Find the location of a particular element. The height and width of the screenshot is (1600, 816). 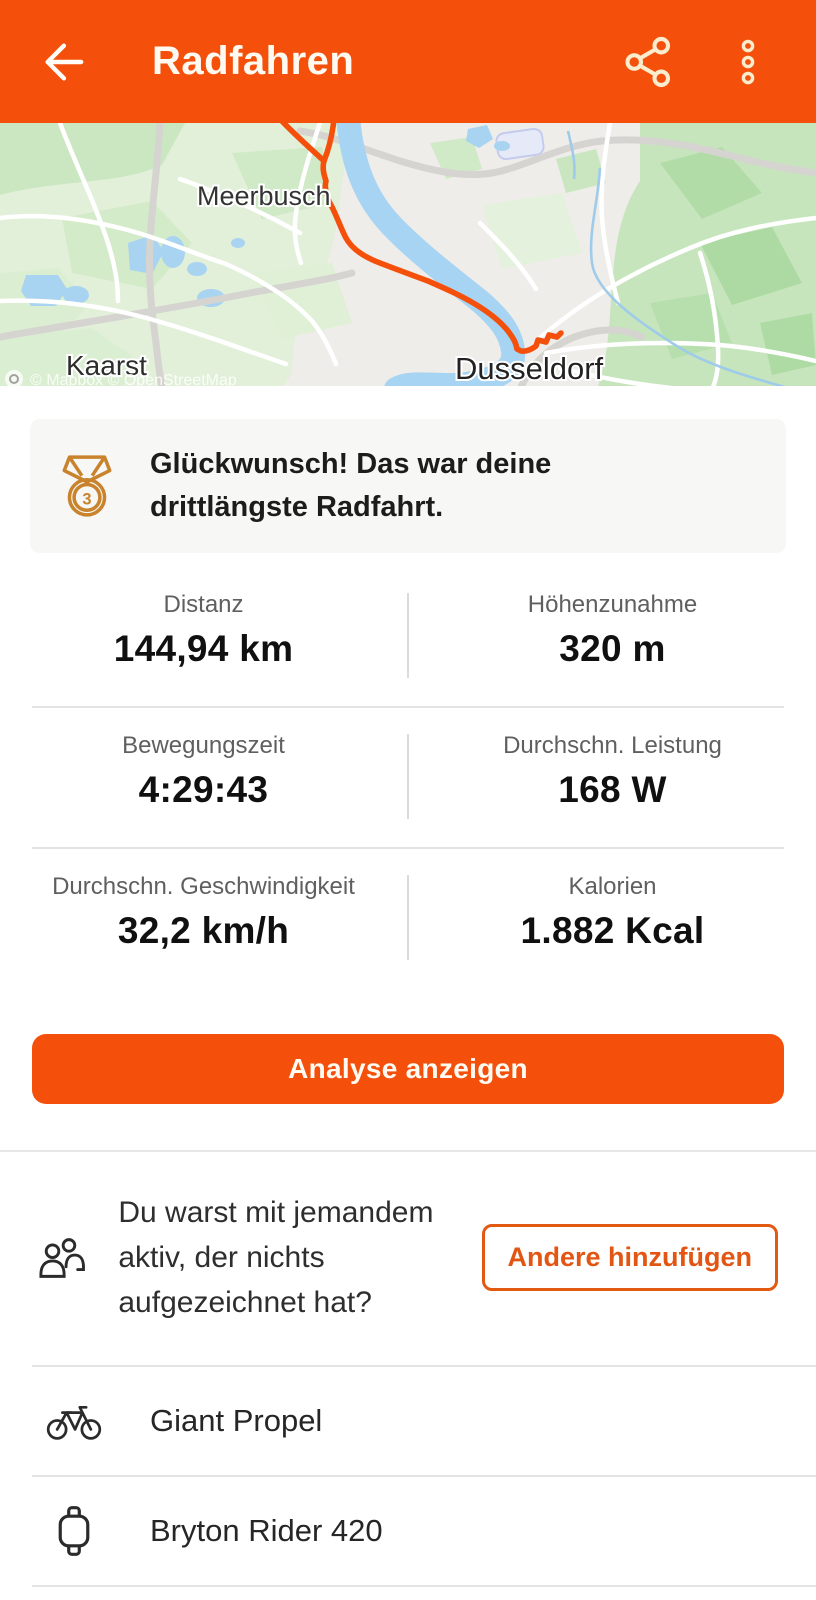

stat-value: 144,94 km is located at coordinates (203, 648).